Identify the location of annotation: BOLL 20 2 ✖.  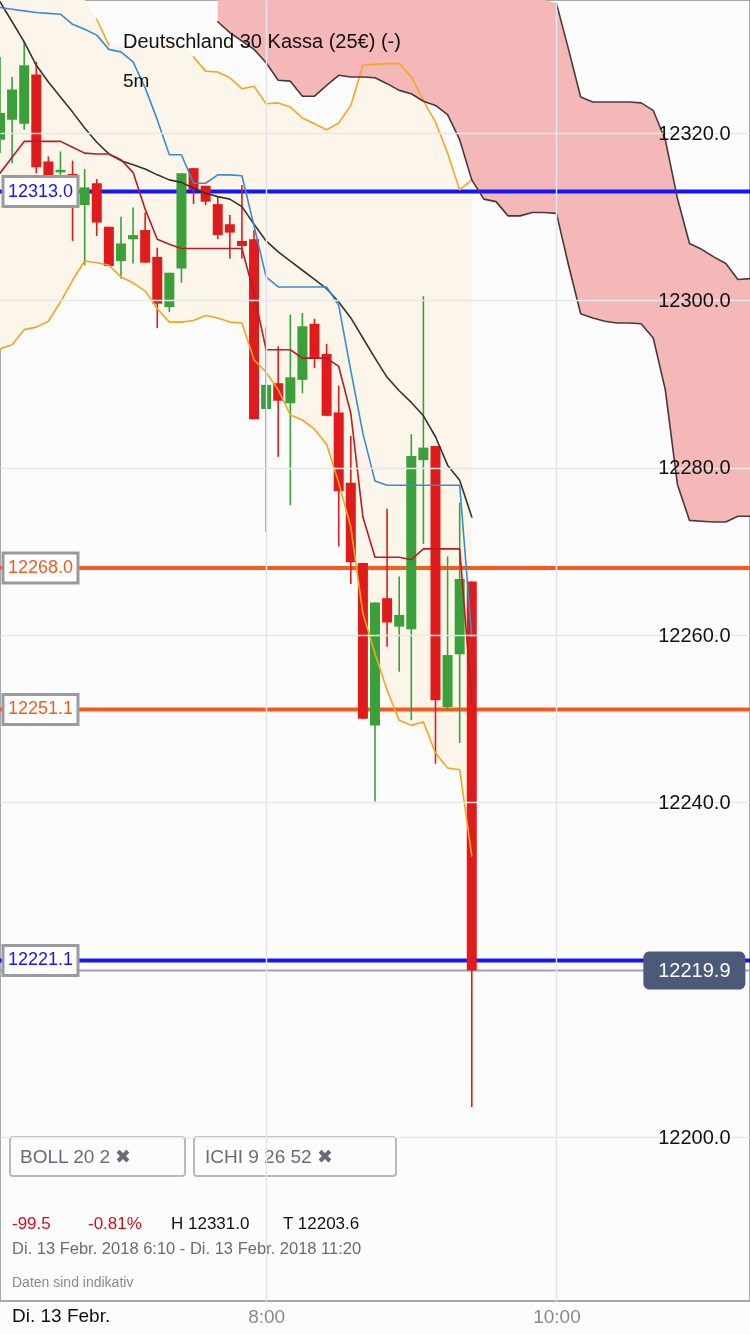
(76, 1156).